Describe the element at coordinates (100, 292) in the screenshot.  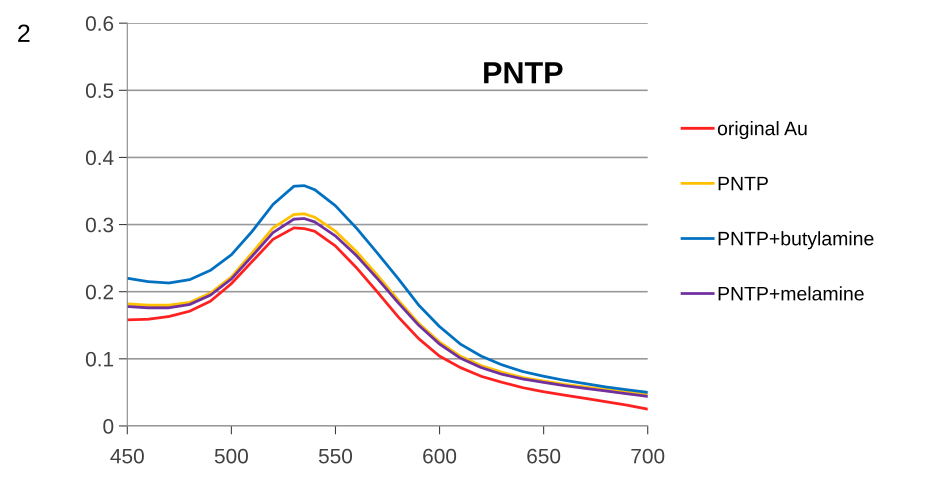
I see `y-tick-label: 0.2` at that location.